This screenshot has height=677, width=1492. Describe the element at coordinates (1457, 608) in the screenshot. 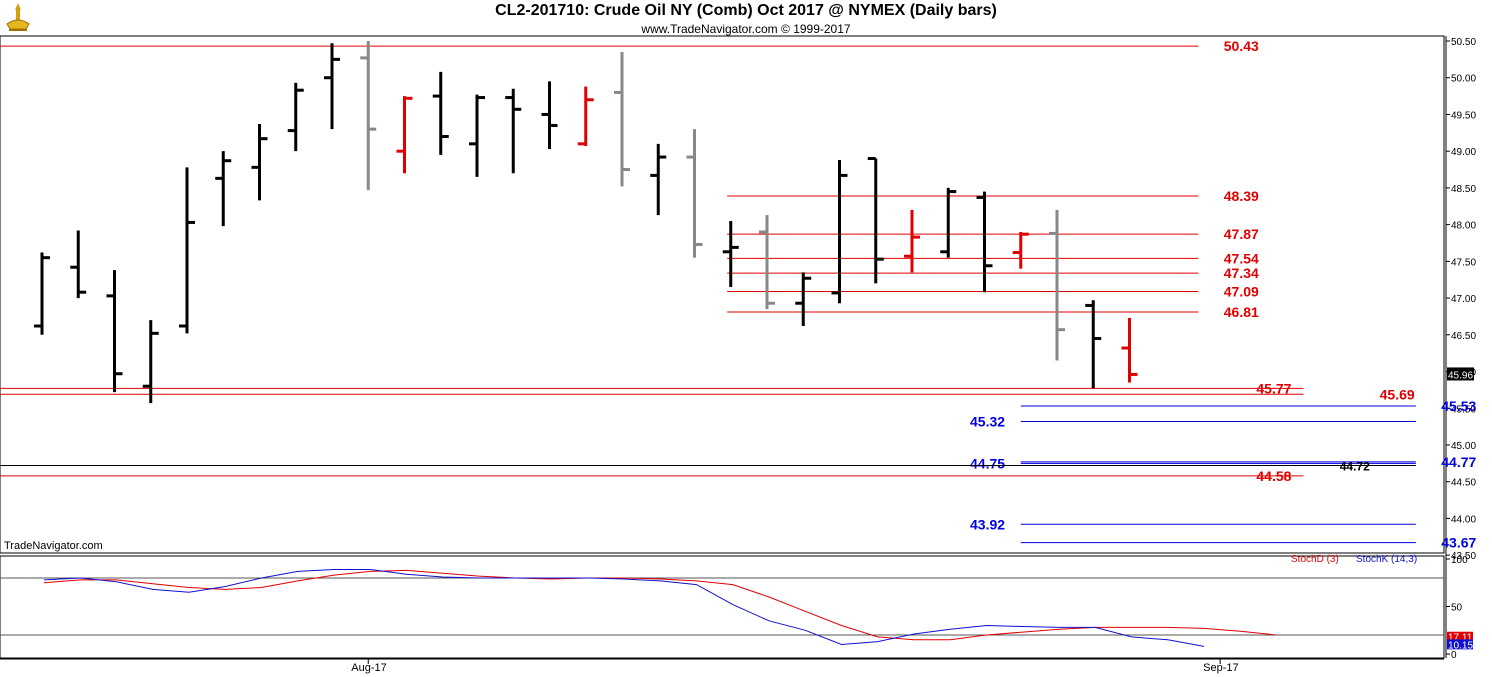

I see `stoch-tick-label: 50` at that location.